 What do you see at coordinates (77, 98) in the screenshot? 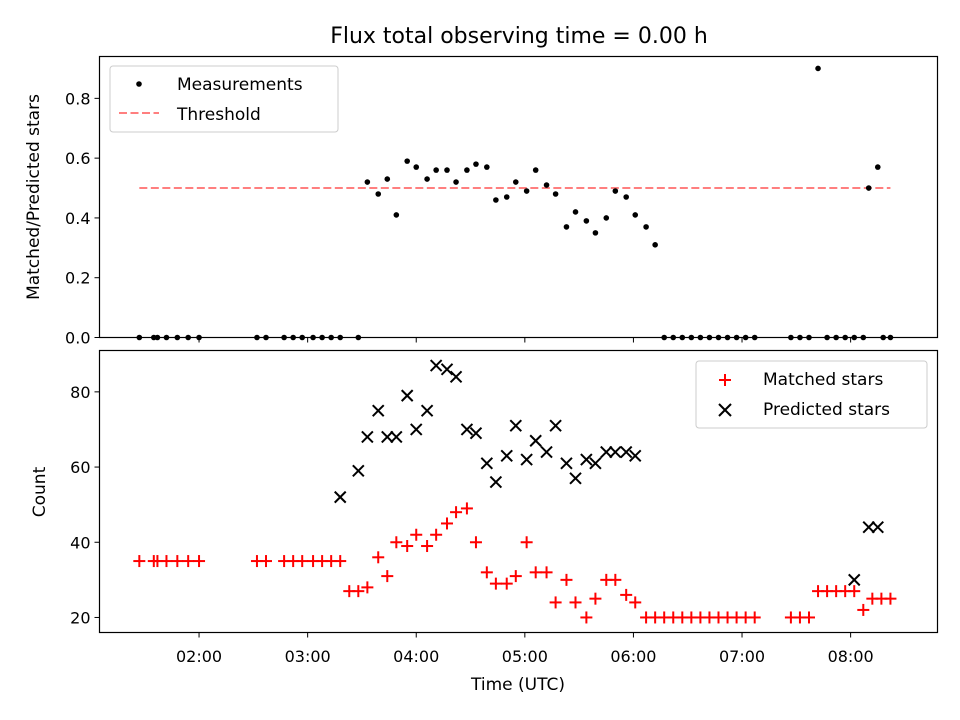
I see `top-y-tick-label: 0.8` at bounding box center [77, 98].